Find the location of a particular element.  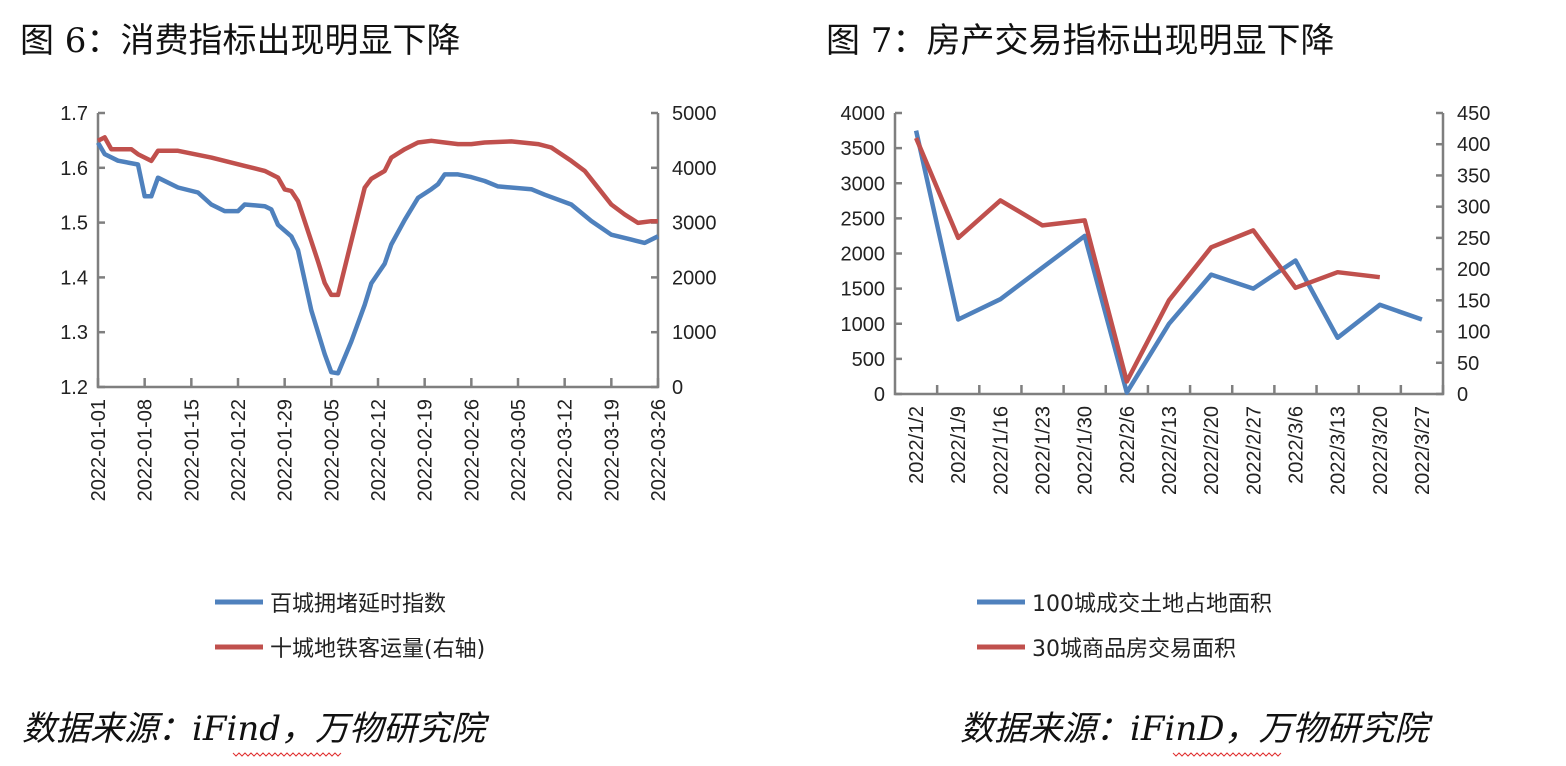

x-tick-label: 2022/1/23 is located at coordinates (1044, 450).